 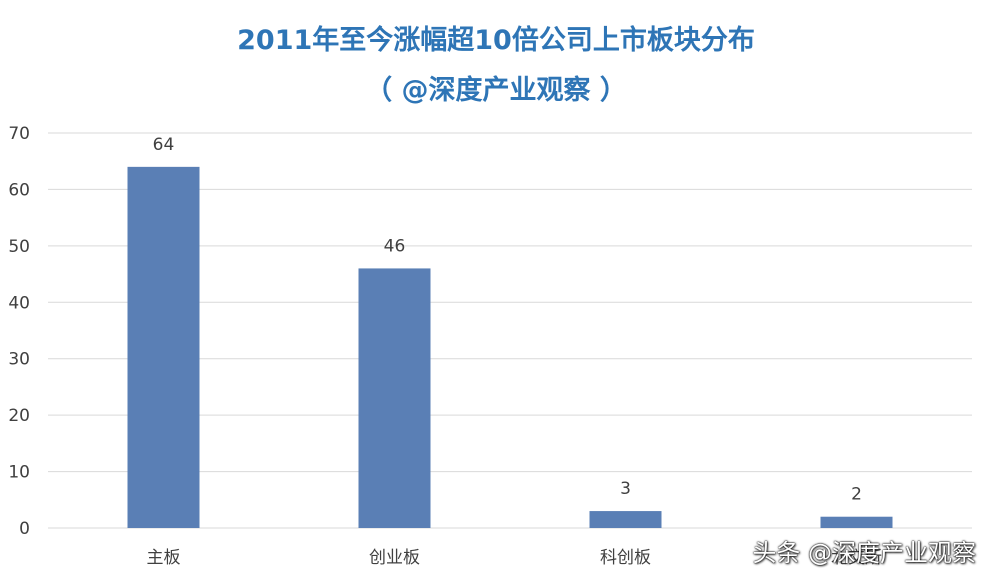 I want to click on data-label: 2, so click(x=856, y=495).